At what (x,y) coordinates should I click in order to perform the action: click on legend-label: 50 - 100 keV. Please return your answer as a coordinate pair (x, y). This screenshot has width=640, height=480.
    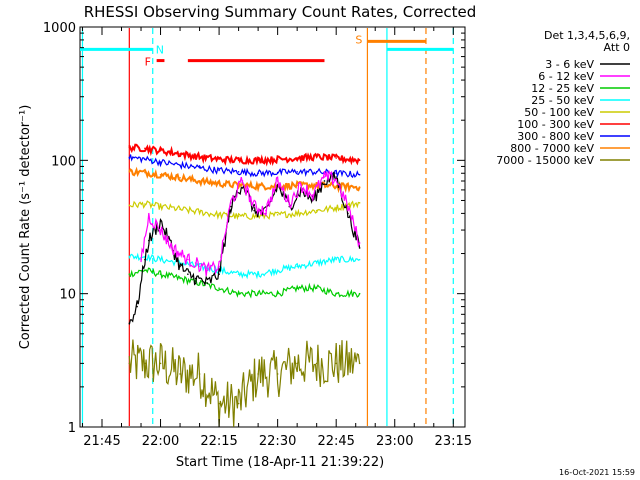
    Looking at the image, I should click on (559, 112).